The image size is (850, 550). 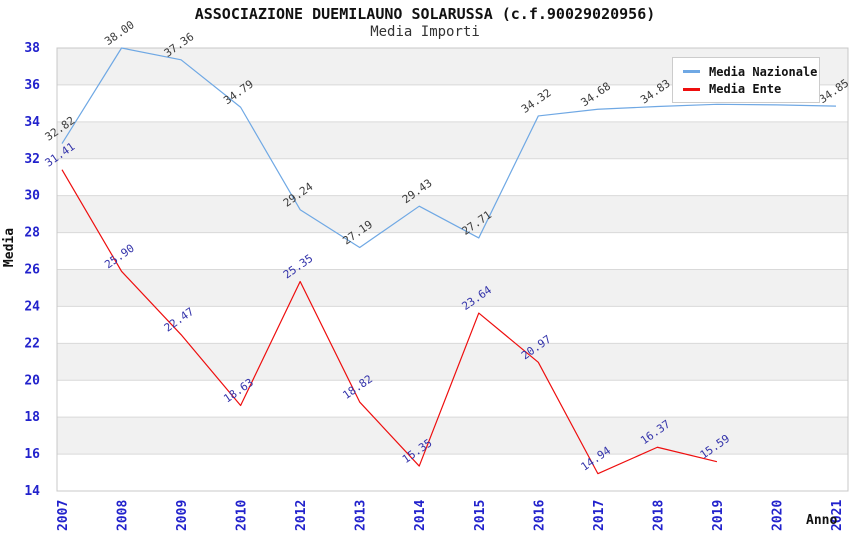 What do you see at coordinates (32, 196) in the screenshot?
I see `y-tick-label: 30` at bounding box center [32, 196].